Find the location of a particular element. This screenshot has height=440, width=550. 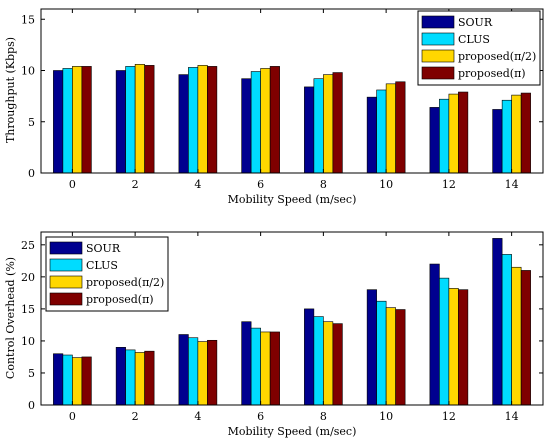

y-tick-label: 25 is located at coordinates (28, 245).